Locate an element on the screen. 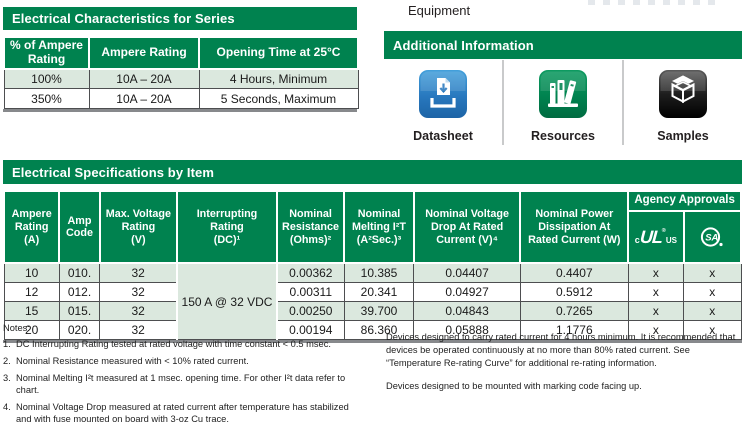 The height and width of the screenshot is (434, 742). characteristics-section-header: Electrical Characteristics for Series is located at coordinates (180, 18).